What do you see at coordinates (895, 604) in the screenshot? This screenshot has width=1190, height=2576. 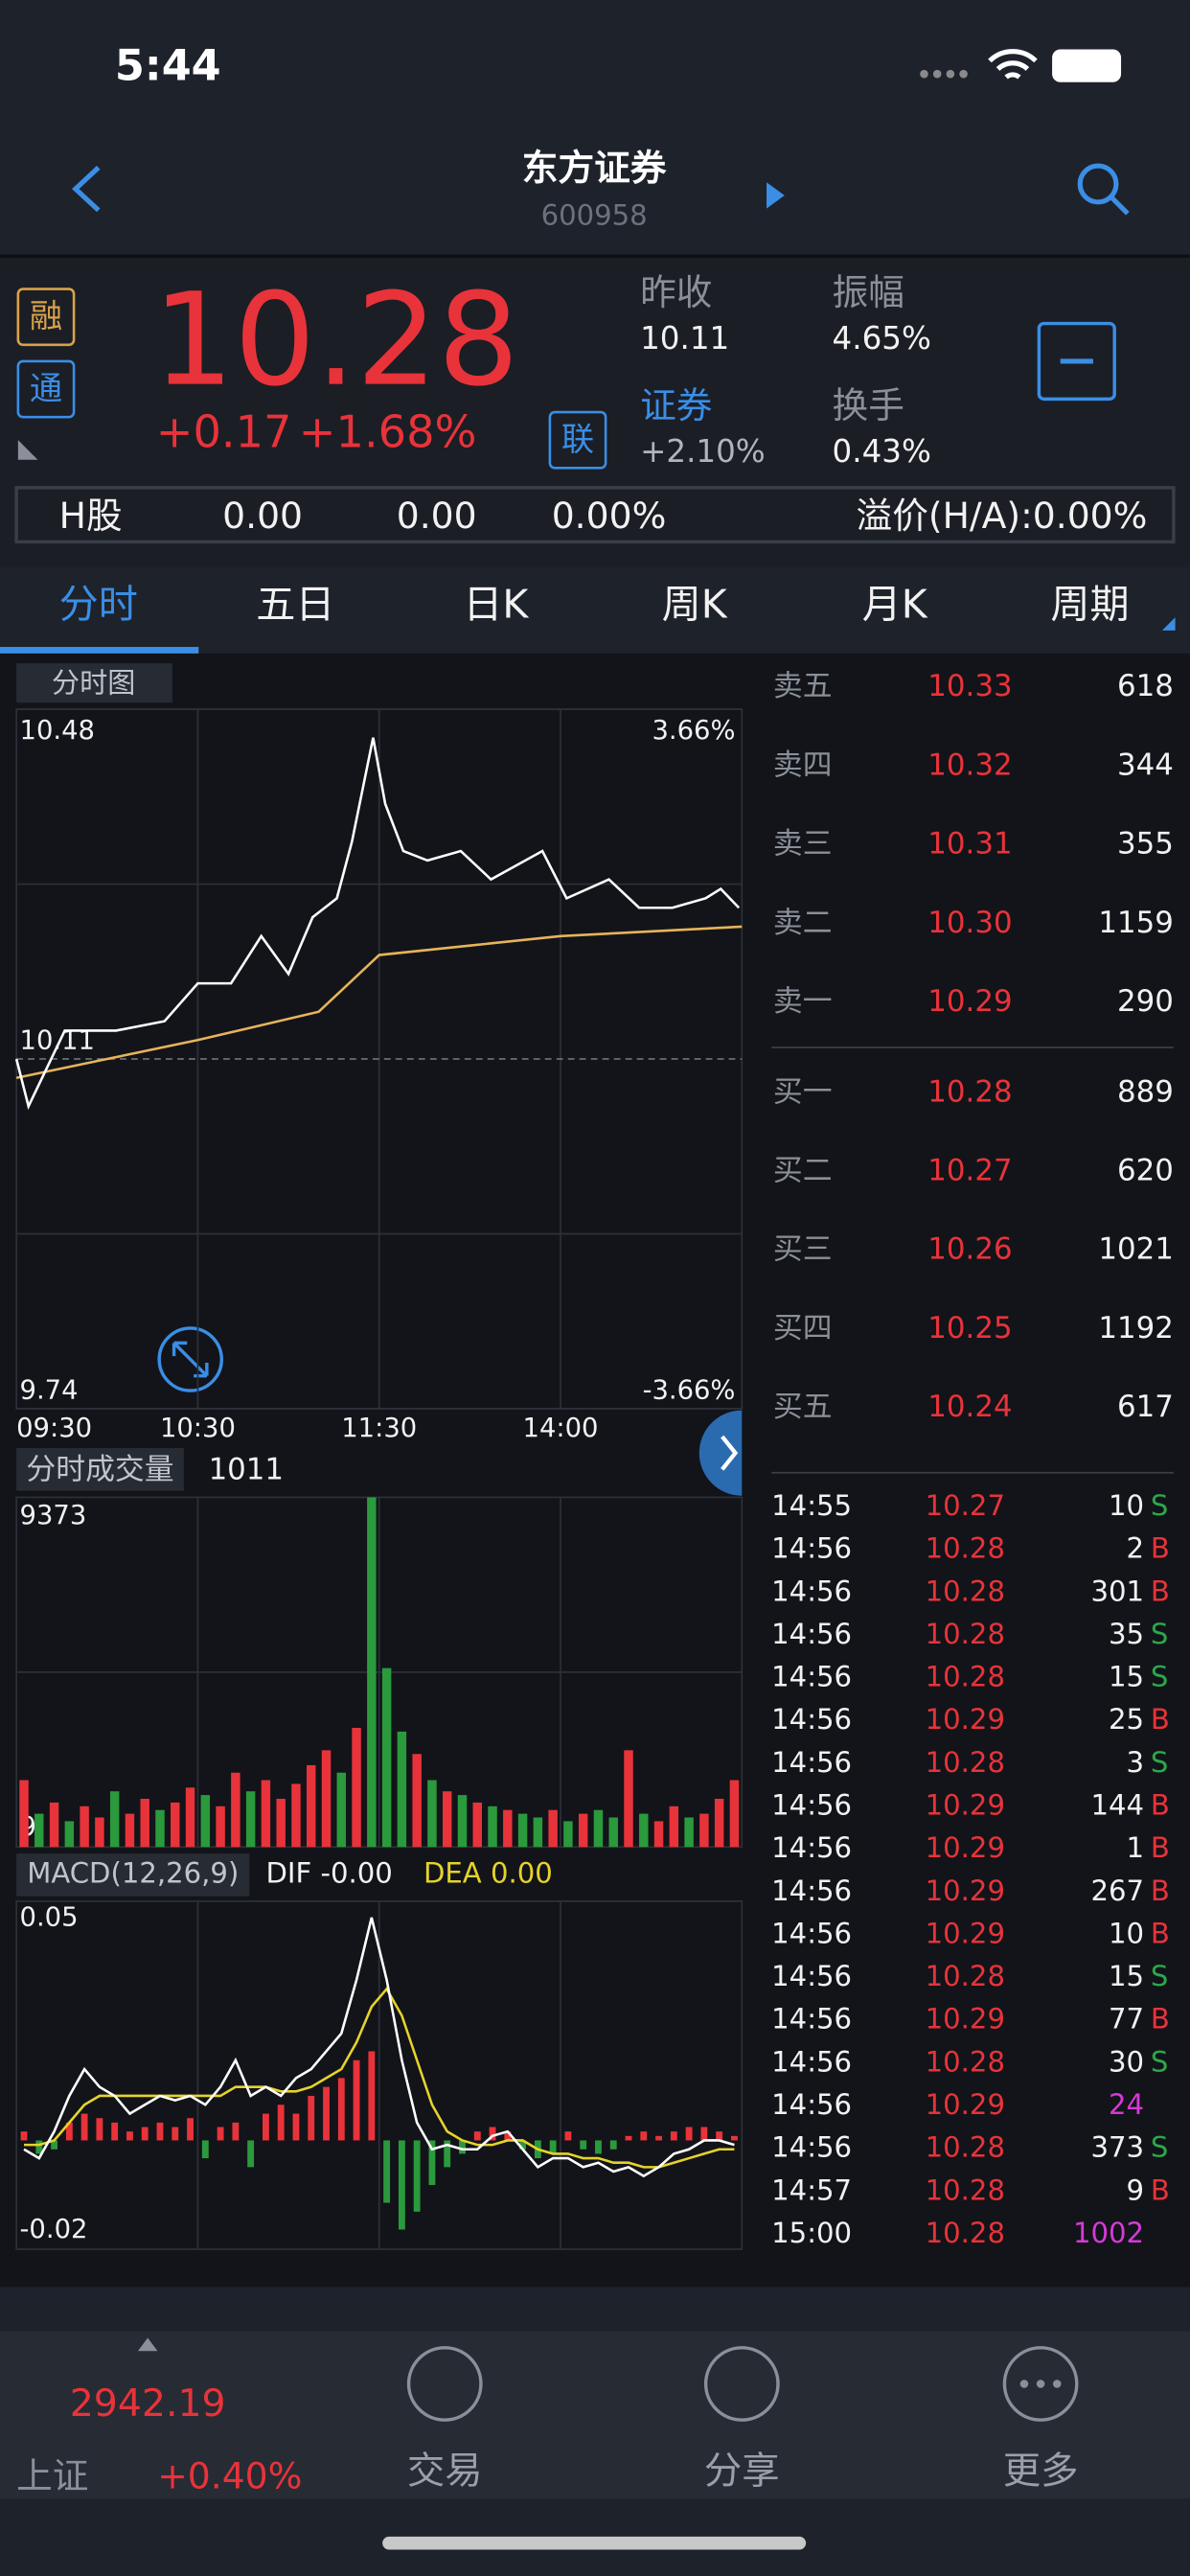 I see `tab: 月K` at bounding box center [895, 604].